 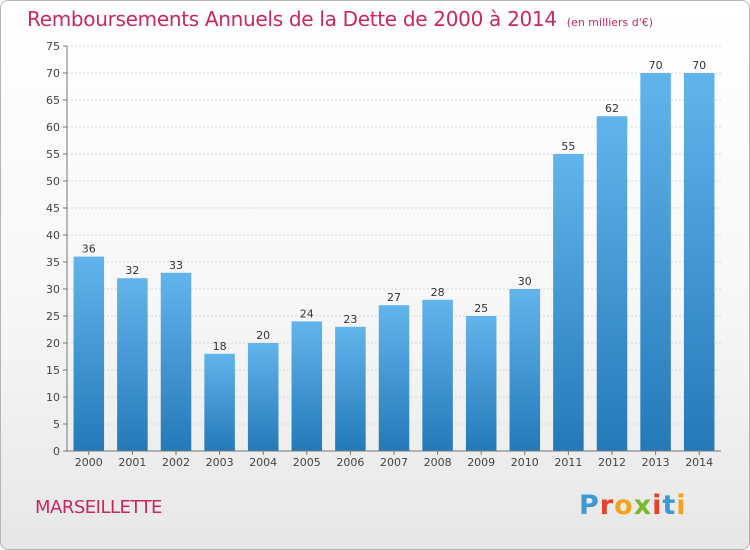 I want to click on proxiti-logo: Proxiti, so click(x=633, y=505).